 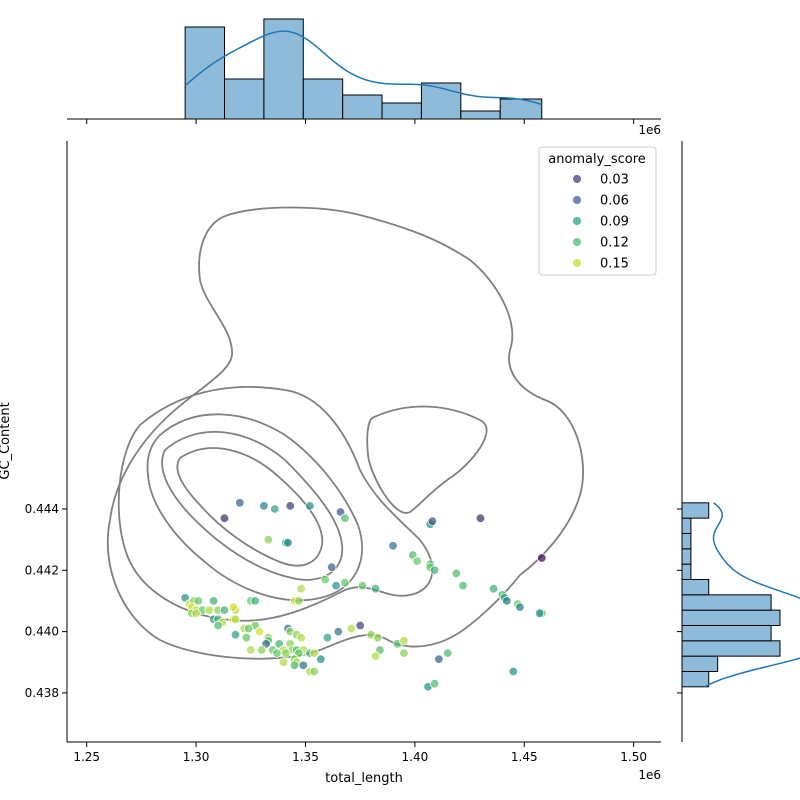 What do you see at coordinates (360, 121) in the screenshot?
I see `top-marginal-ticks` at bounding box center [360, 121].